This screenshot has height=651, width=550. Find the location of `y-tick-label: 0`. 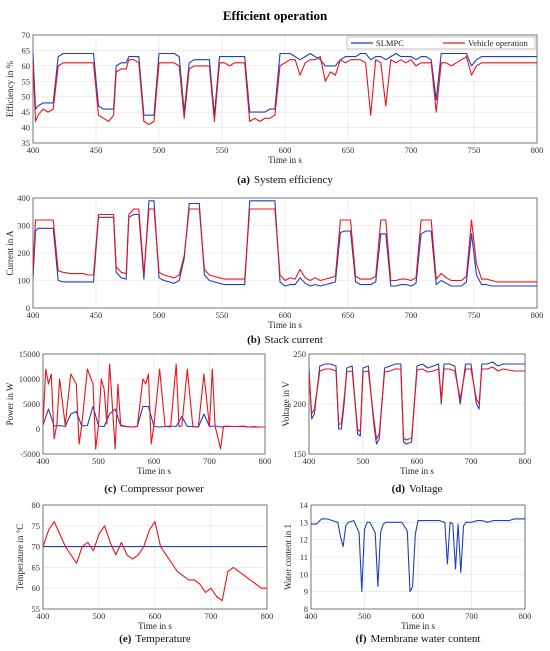

y-tick-label: 0 is located at coordinates (38, 429).